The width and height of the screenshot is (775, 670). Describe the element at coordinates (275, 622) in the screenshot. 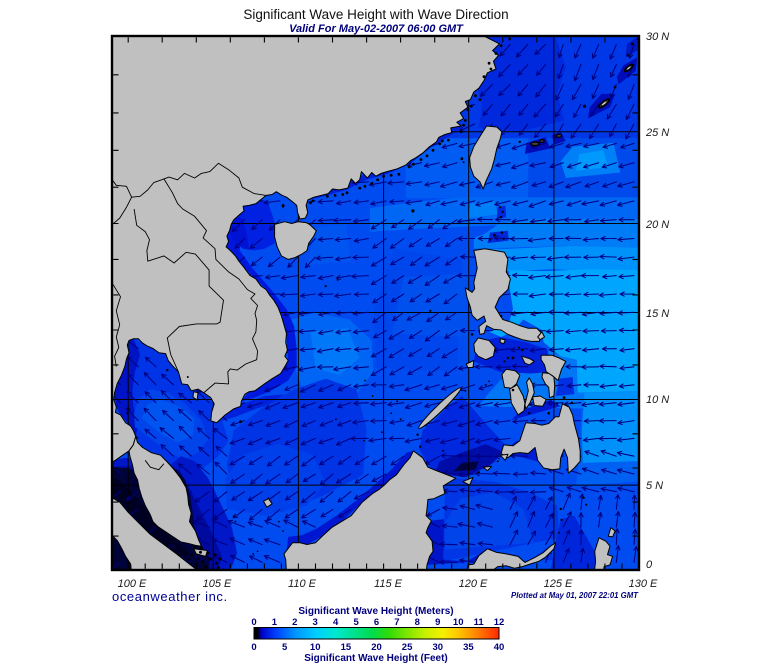

I see `svg-text: 1` at that location.